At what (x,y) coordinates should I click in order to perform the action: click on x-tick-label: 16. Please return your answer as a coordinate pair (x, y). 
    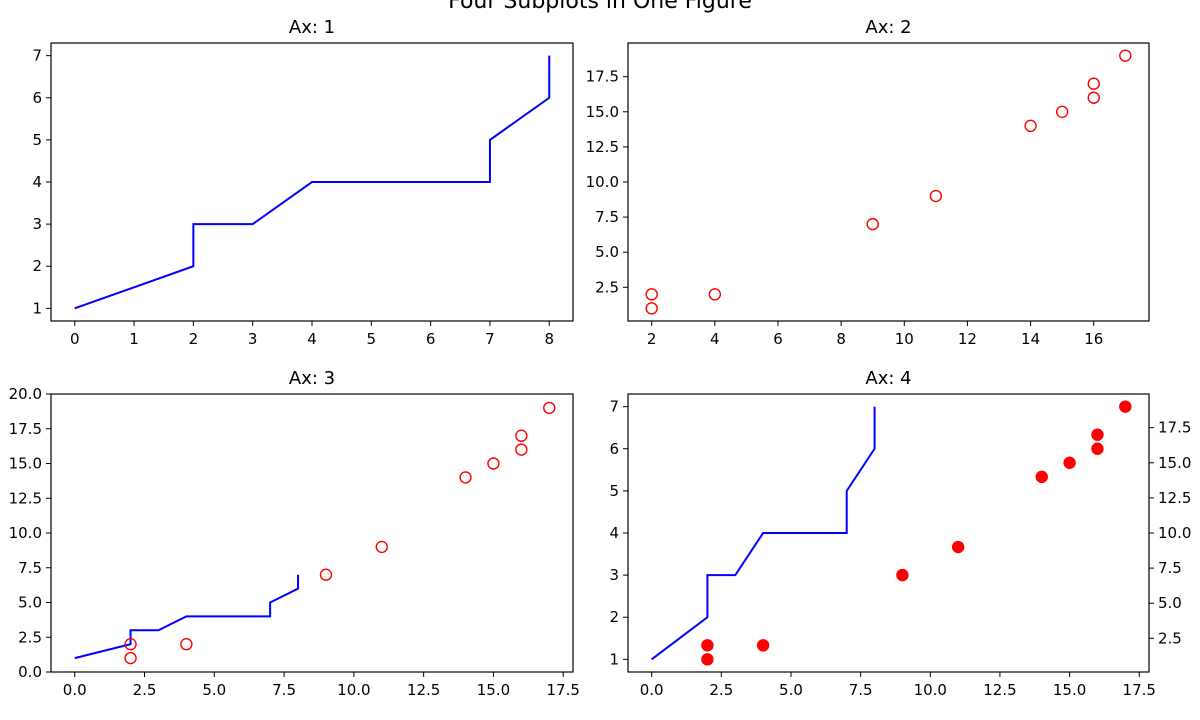
    Looking at the image, I should click on (1093, 339).